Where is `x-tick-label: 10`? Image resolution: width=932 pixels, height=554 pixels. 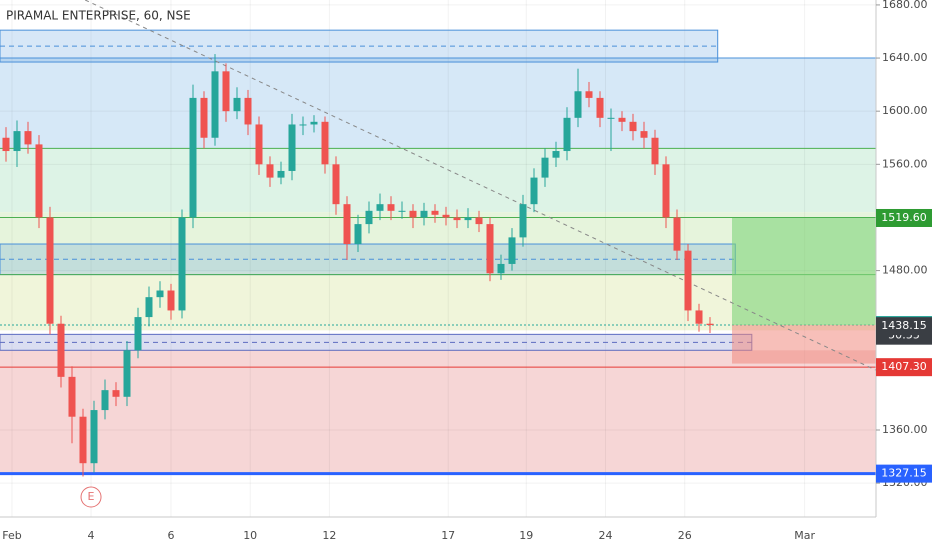 x-tick-label: 10 is located at coordinates (250, 535).